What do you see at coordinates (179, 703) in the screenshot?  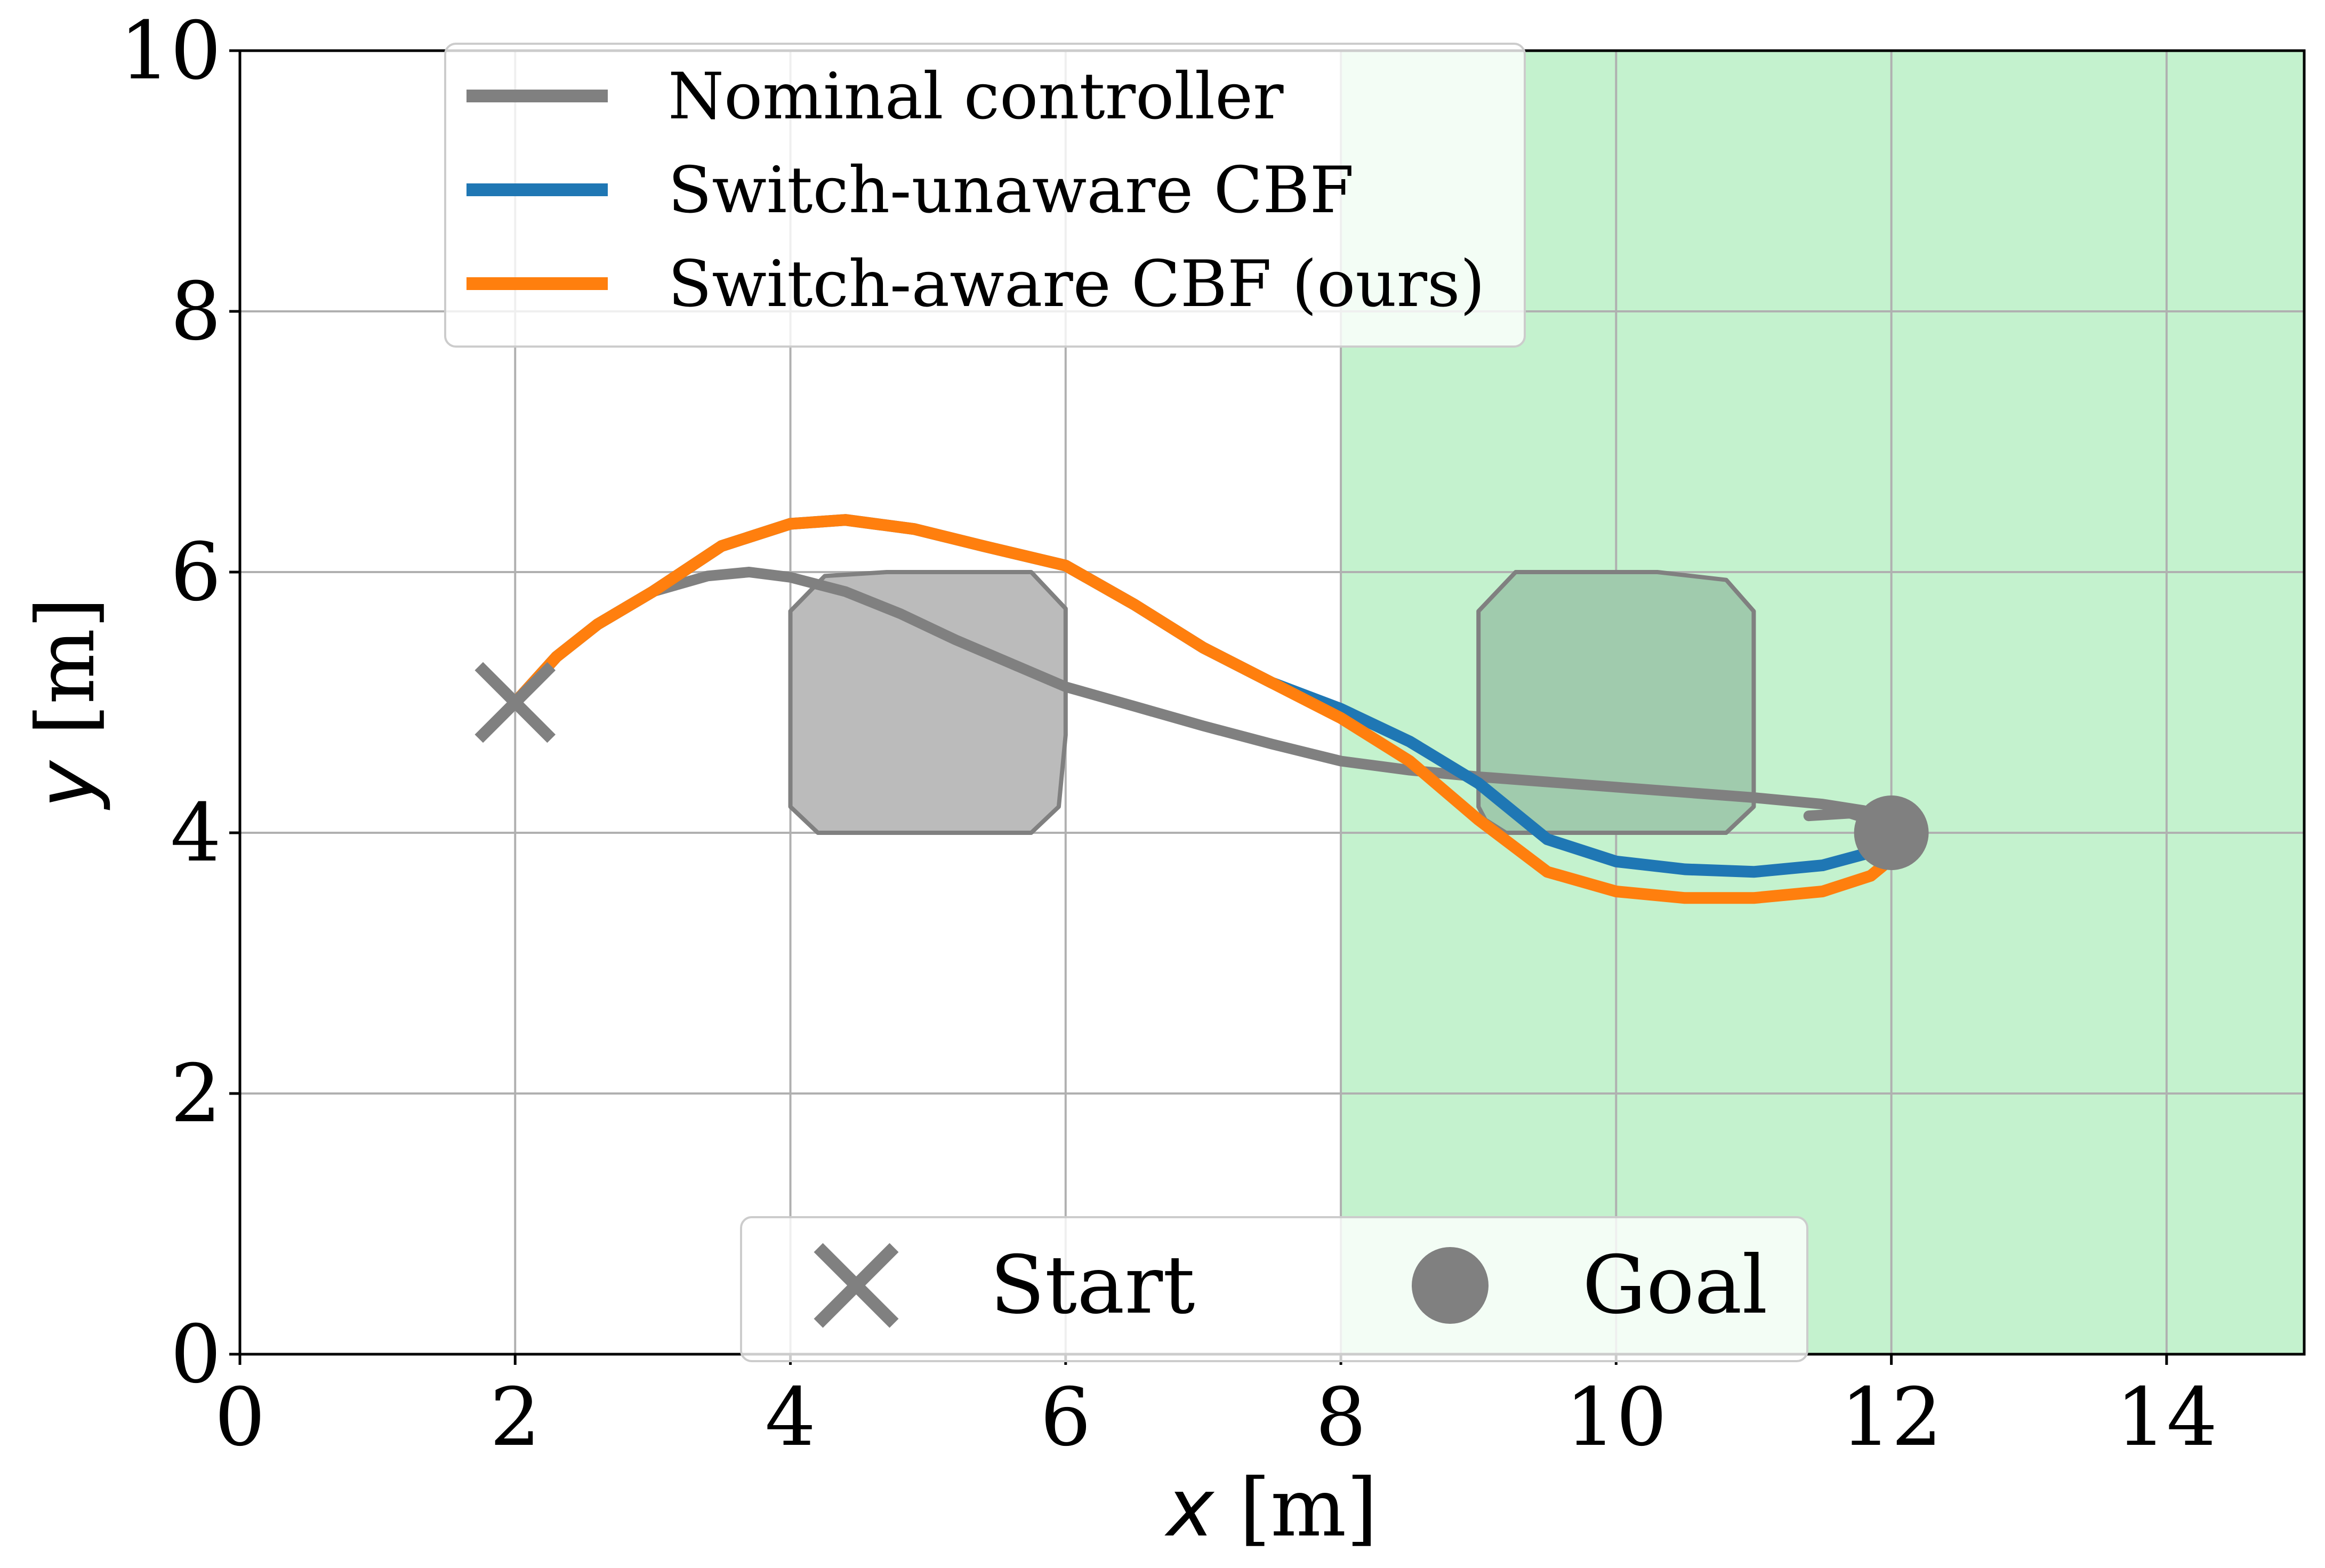 I see `y-axis-ticks: 0 2 4 6 8 10` at bounding box center [179, 703].